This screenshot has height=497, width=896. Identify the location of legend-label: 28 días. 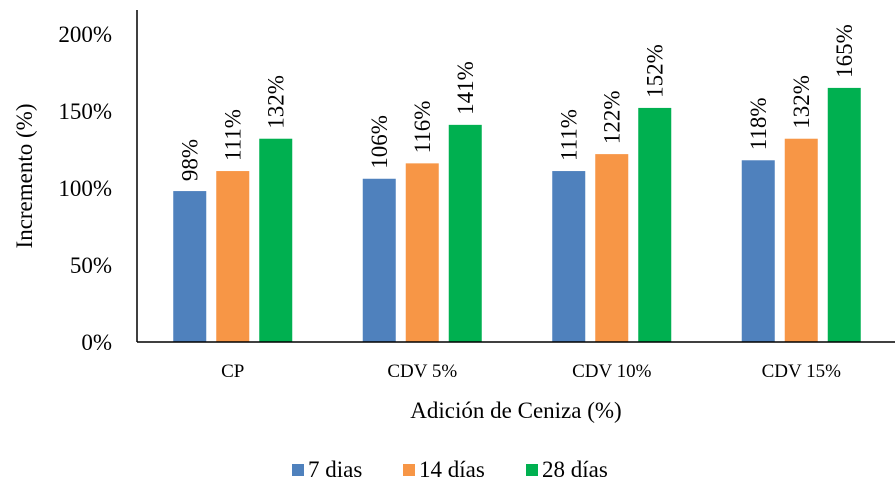
(575, 469).